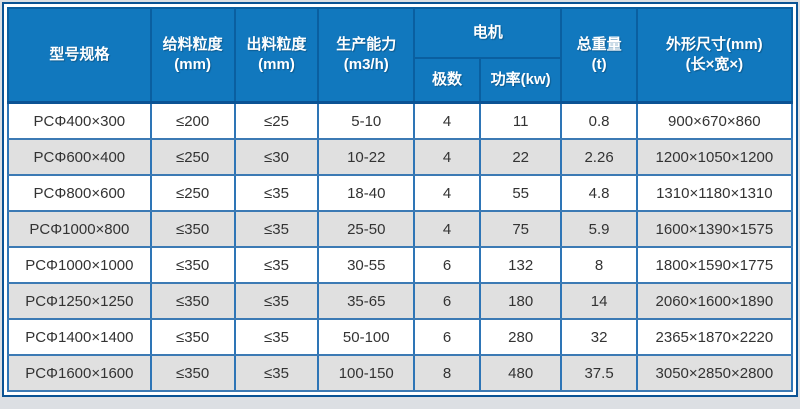 This screenshot has height=409, width=800. I want to click on col-header-motor-power: 功率(kw), so click(520, 80).